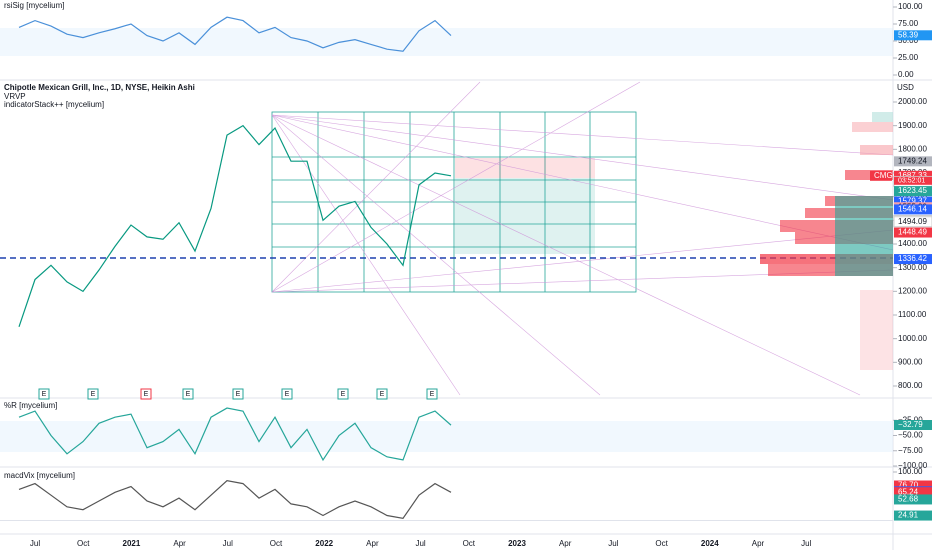 This screenshot has height=550, width=932. What do you see at coordinates (132, 543) in the screenshot?
I see `x-tick-label: 2021` at bounding box center [132, 543].